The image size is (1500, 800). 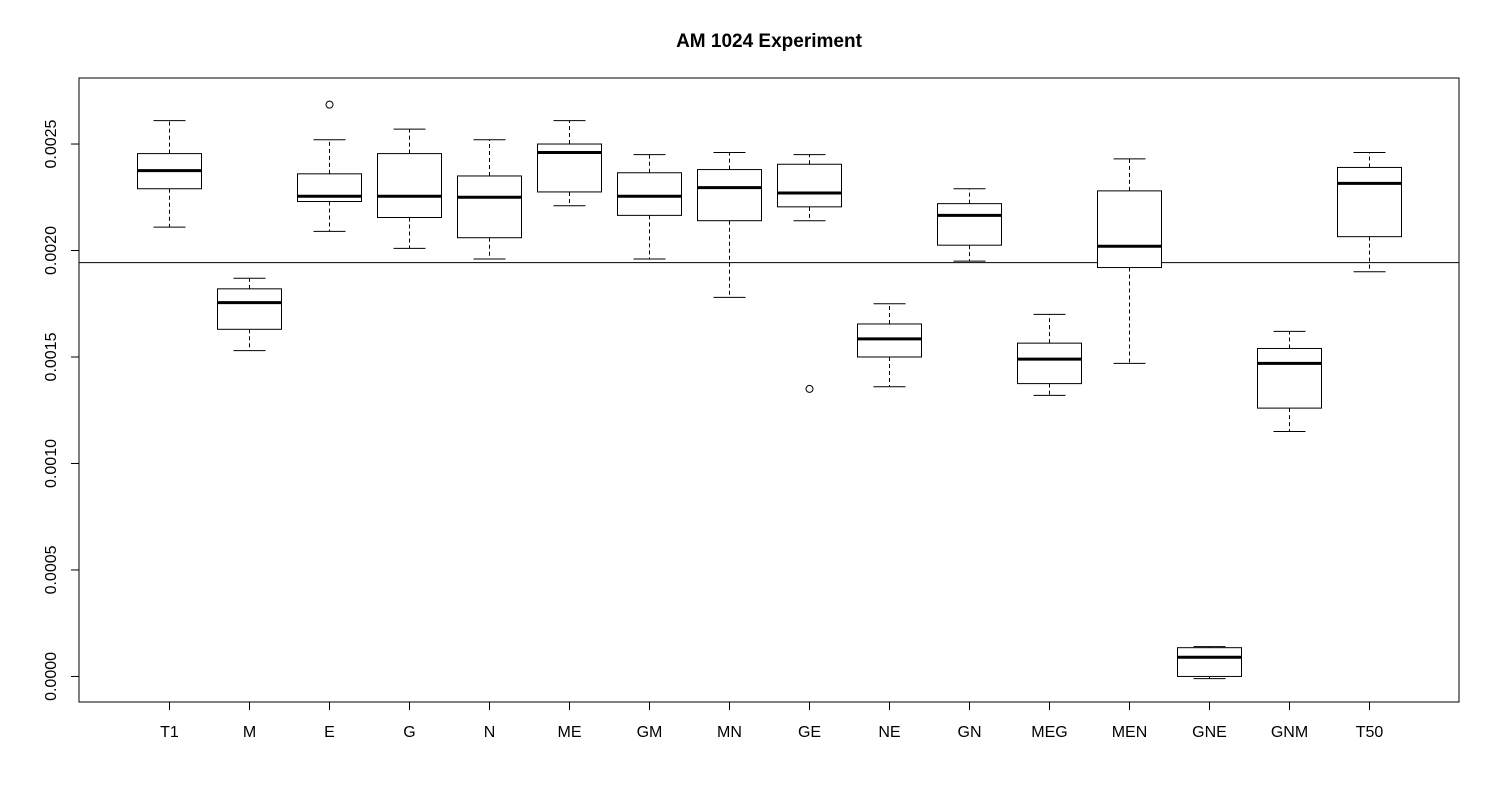 What do you see at coordinates (650, 732) in the screenshot?
I see `x-tick-label: GM` at bounding box center [650, 732].